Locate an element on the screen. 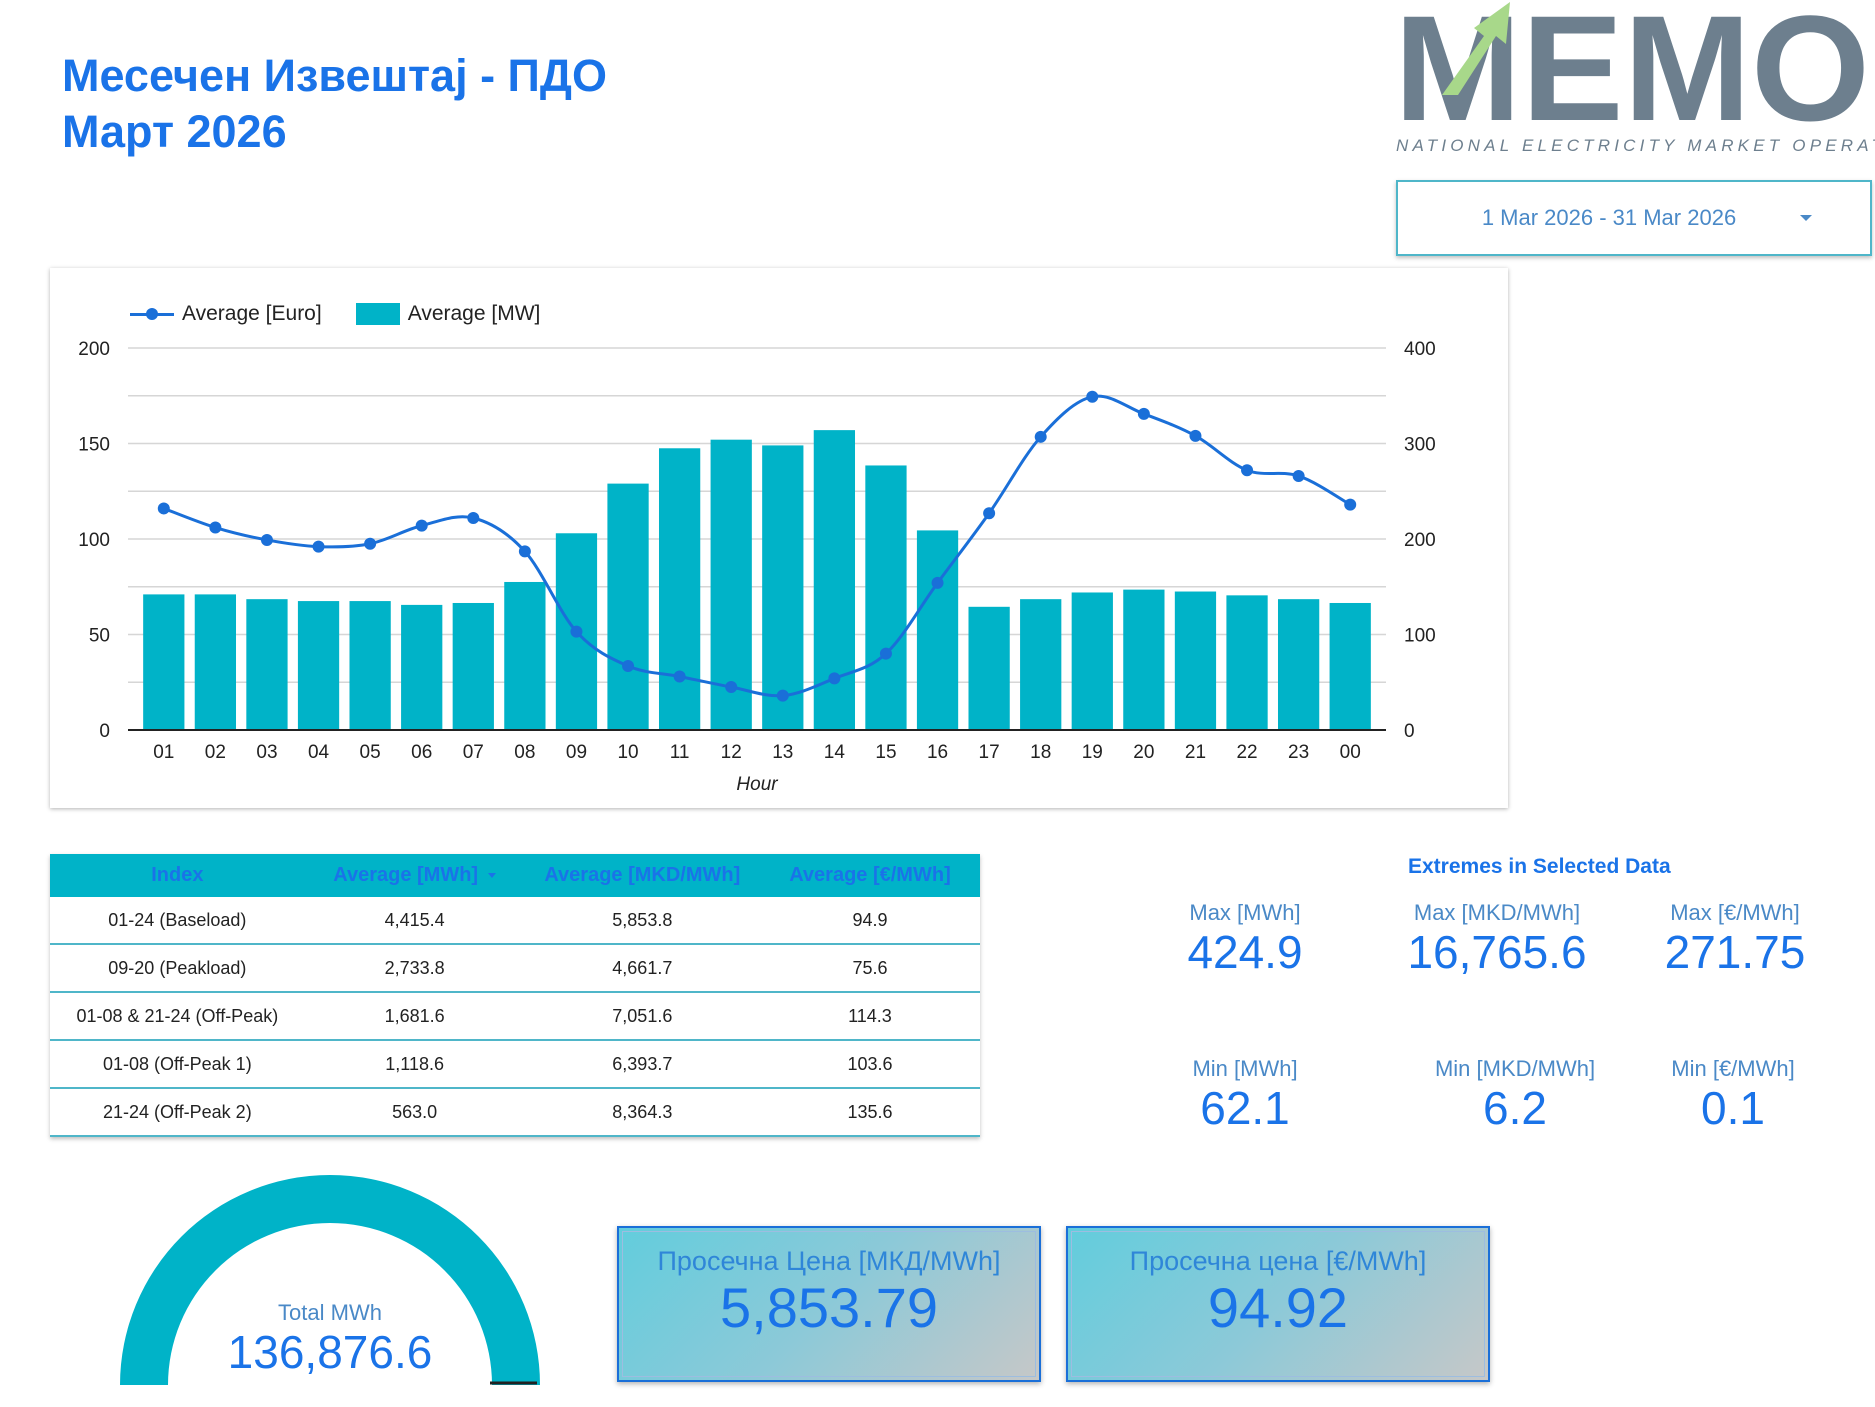 The height and width of the screenshot is (1407, 1875). x-tick-label: 22 is located at coordinates (1246, 752).